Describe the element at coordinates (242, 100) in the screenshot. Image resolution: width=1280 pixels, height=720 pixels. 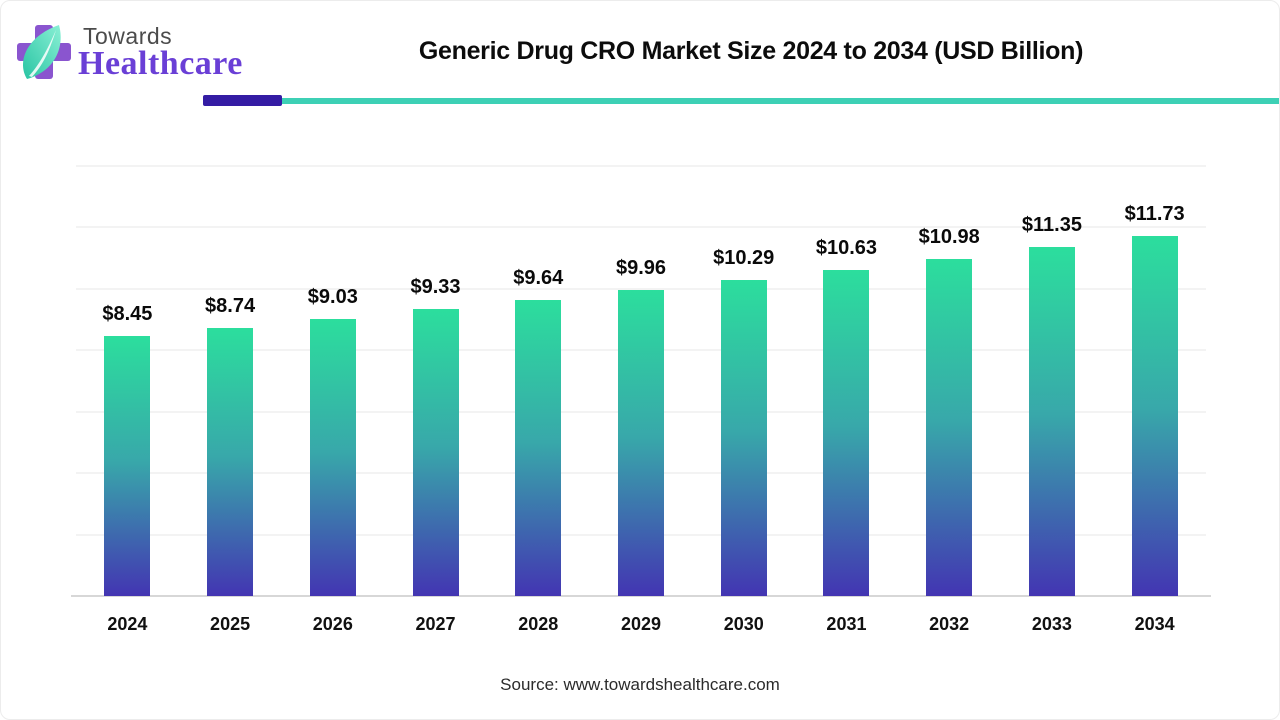
I see `title-underline-purple-segment` at that location.